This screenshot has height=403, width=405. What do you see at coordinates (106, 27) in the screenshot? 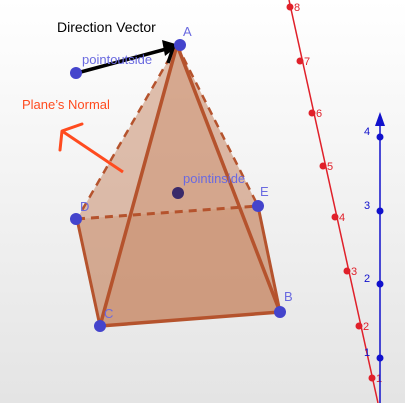
I see `direction-vector-label: Direction Vector` at bounding box center [106, 27].